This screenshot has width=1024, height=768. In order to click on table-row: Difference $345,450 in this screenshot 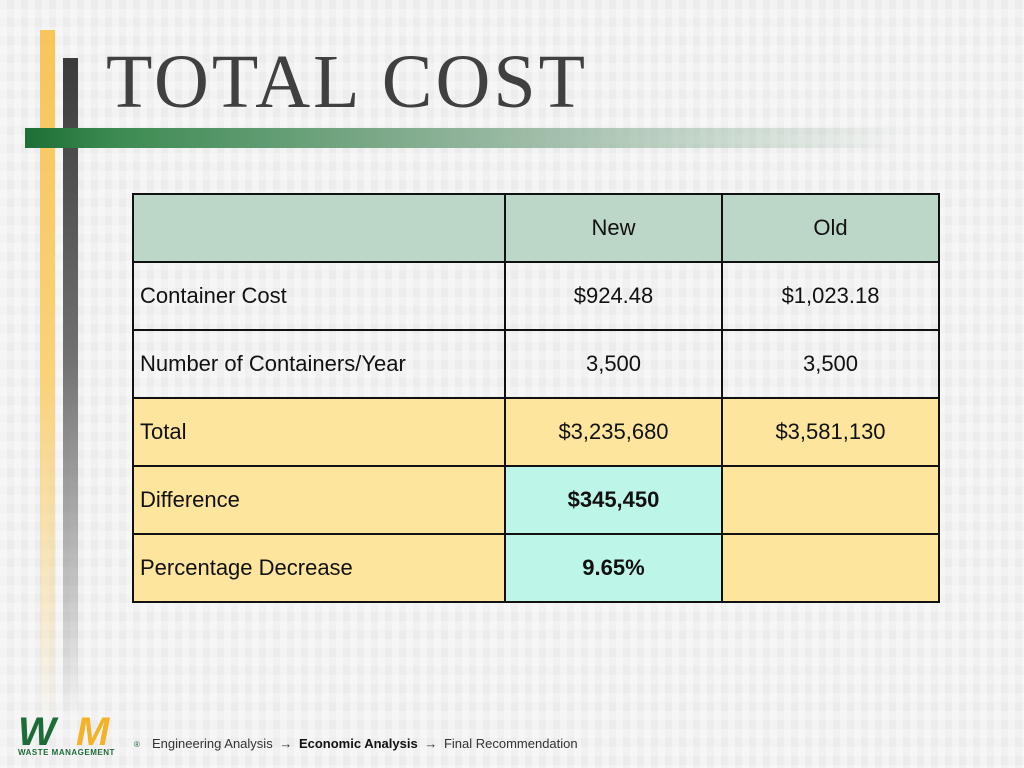, I will do `click(536, 500)`.